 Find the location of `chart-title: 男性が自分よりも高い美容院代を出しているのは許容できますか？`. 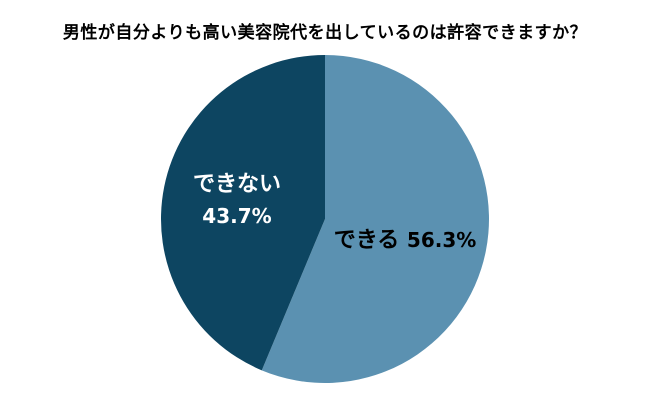

chart-title: 男性が自分よりも高い美容院代を出しているのは許容できますか？ is located at coordinates (325, 33).